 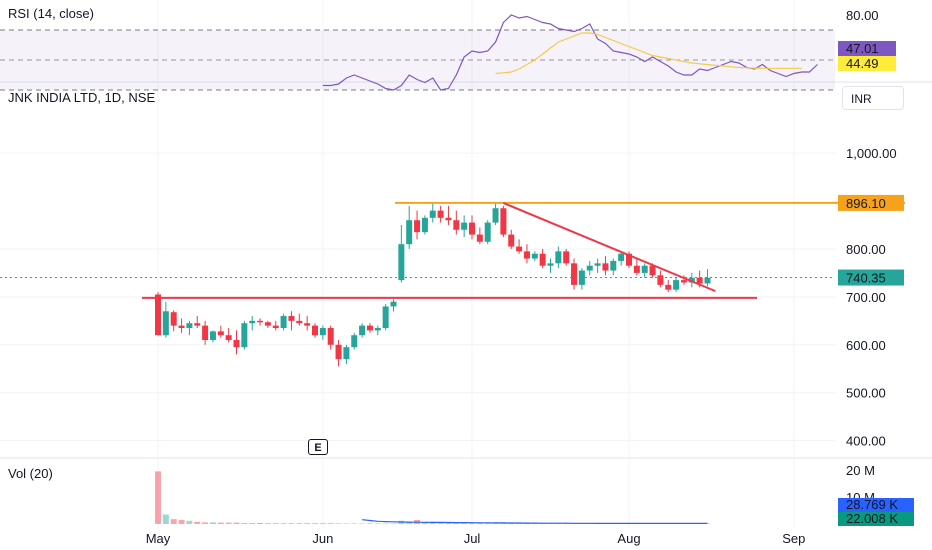 What do you see at coordinates (862, 63) in the screenshot?
I see `rsi-ma-label: 44.49` at bounding box center [862, 63].